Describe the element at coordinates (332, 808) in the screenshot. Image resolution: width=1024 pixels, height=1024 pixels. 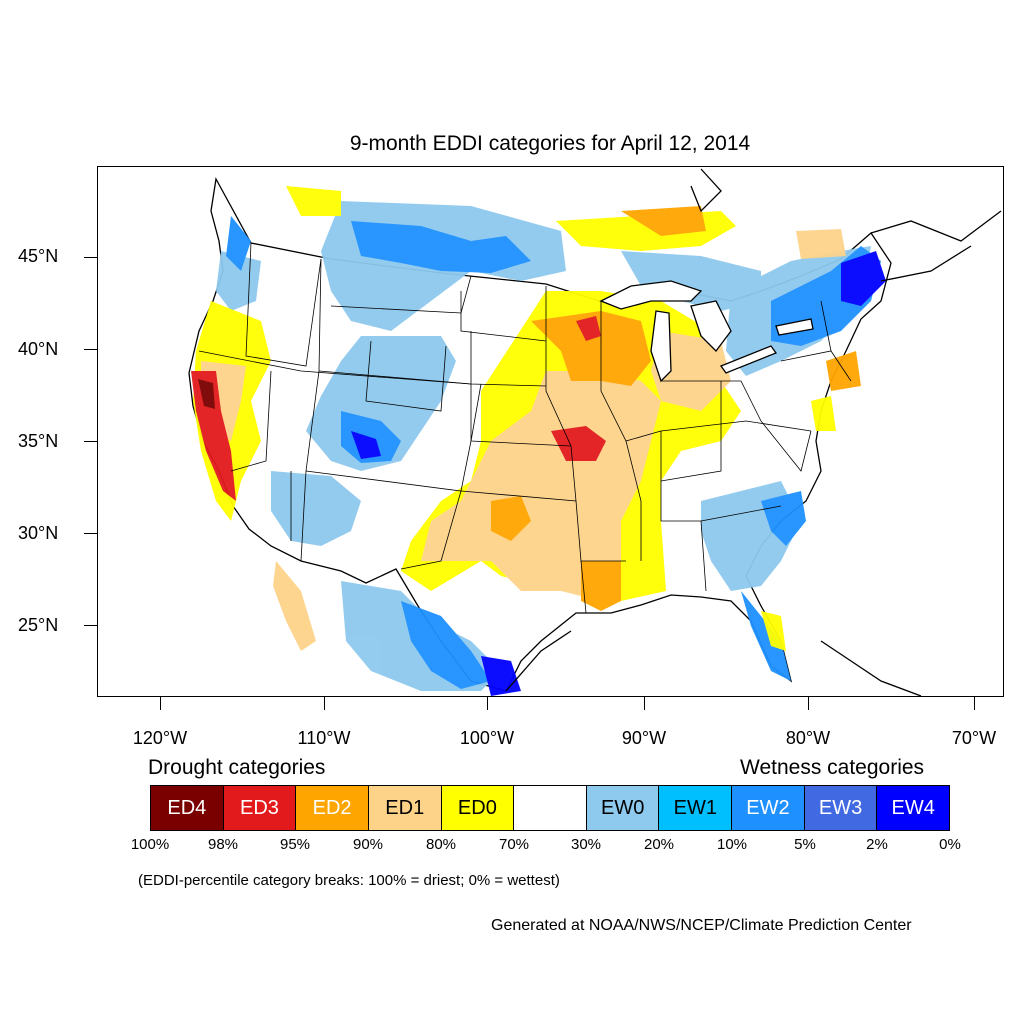
I see `legend-box-ed2: ED2` at that location.